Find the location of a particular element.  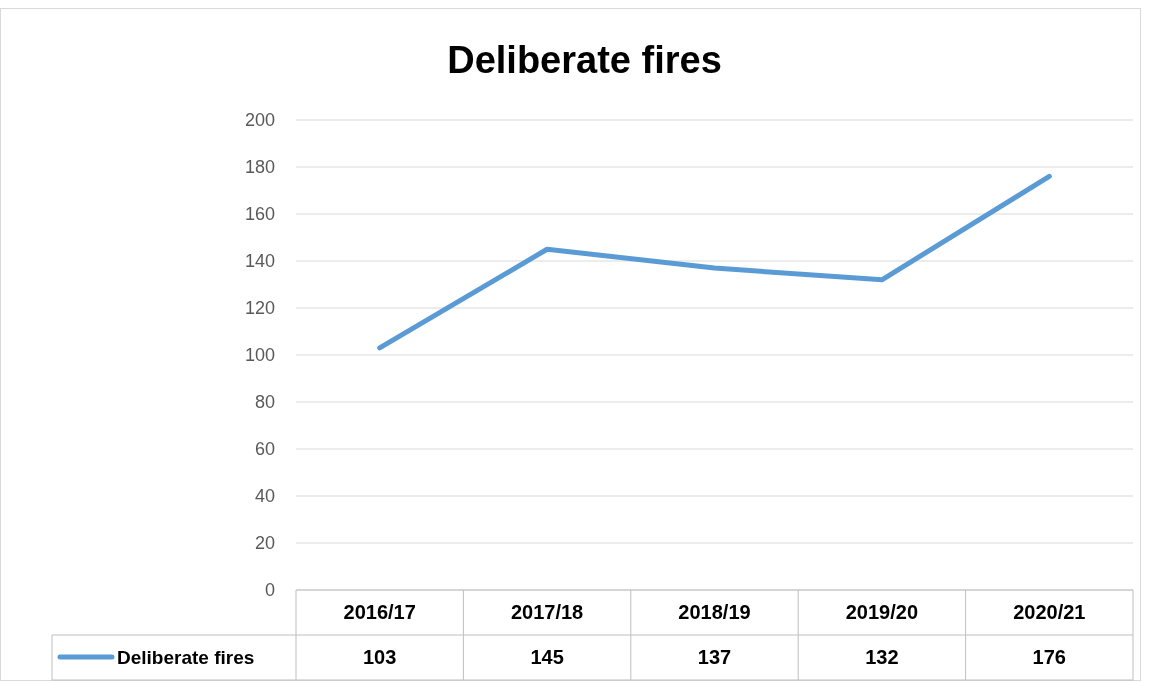

y-tick-label: 200 is located at coordinates (259, 120).